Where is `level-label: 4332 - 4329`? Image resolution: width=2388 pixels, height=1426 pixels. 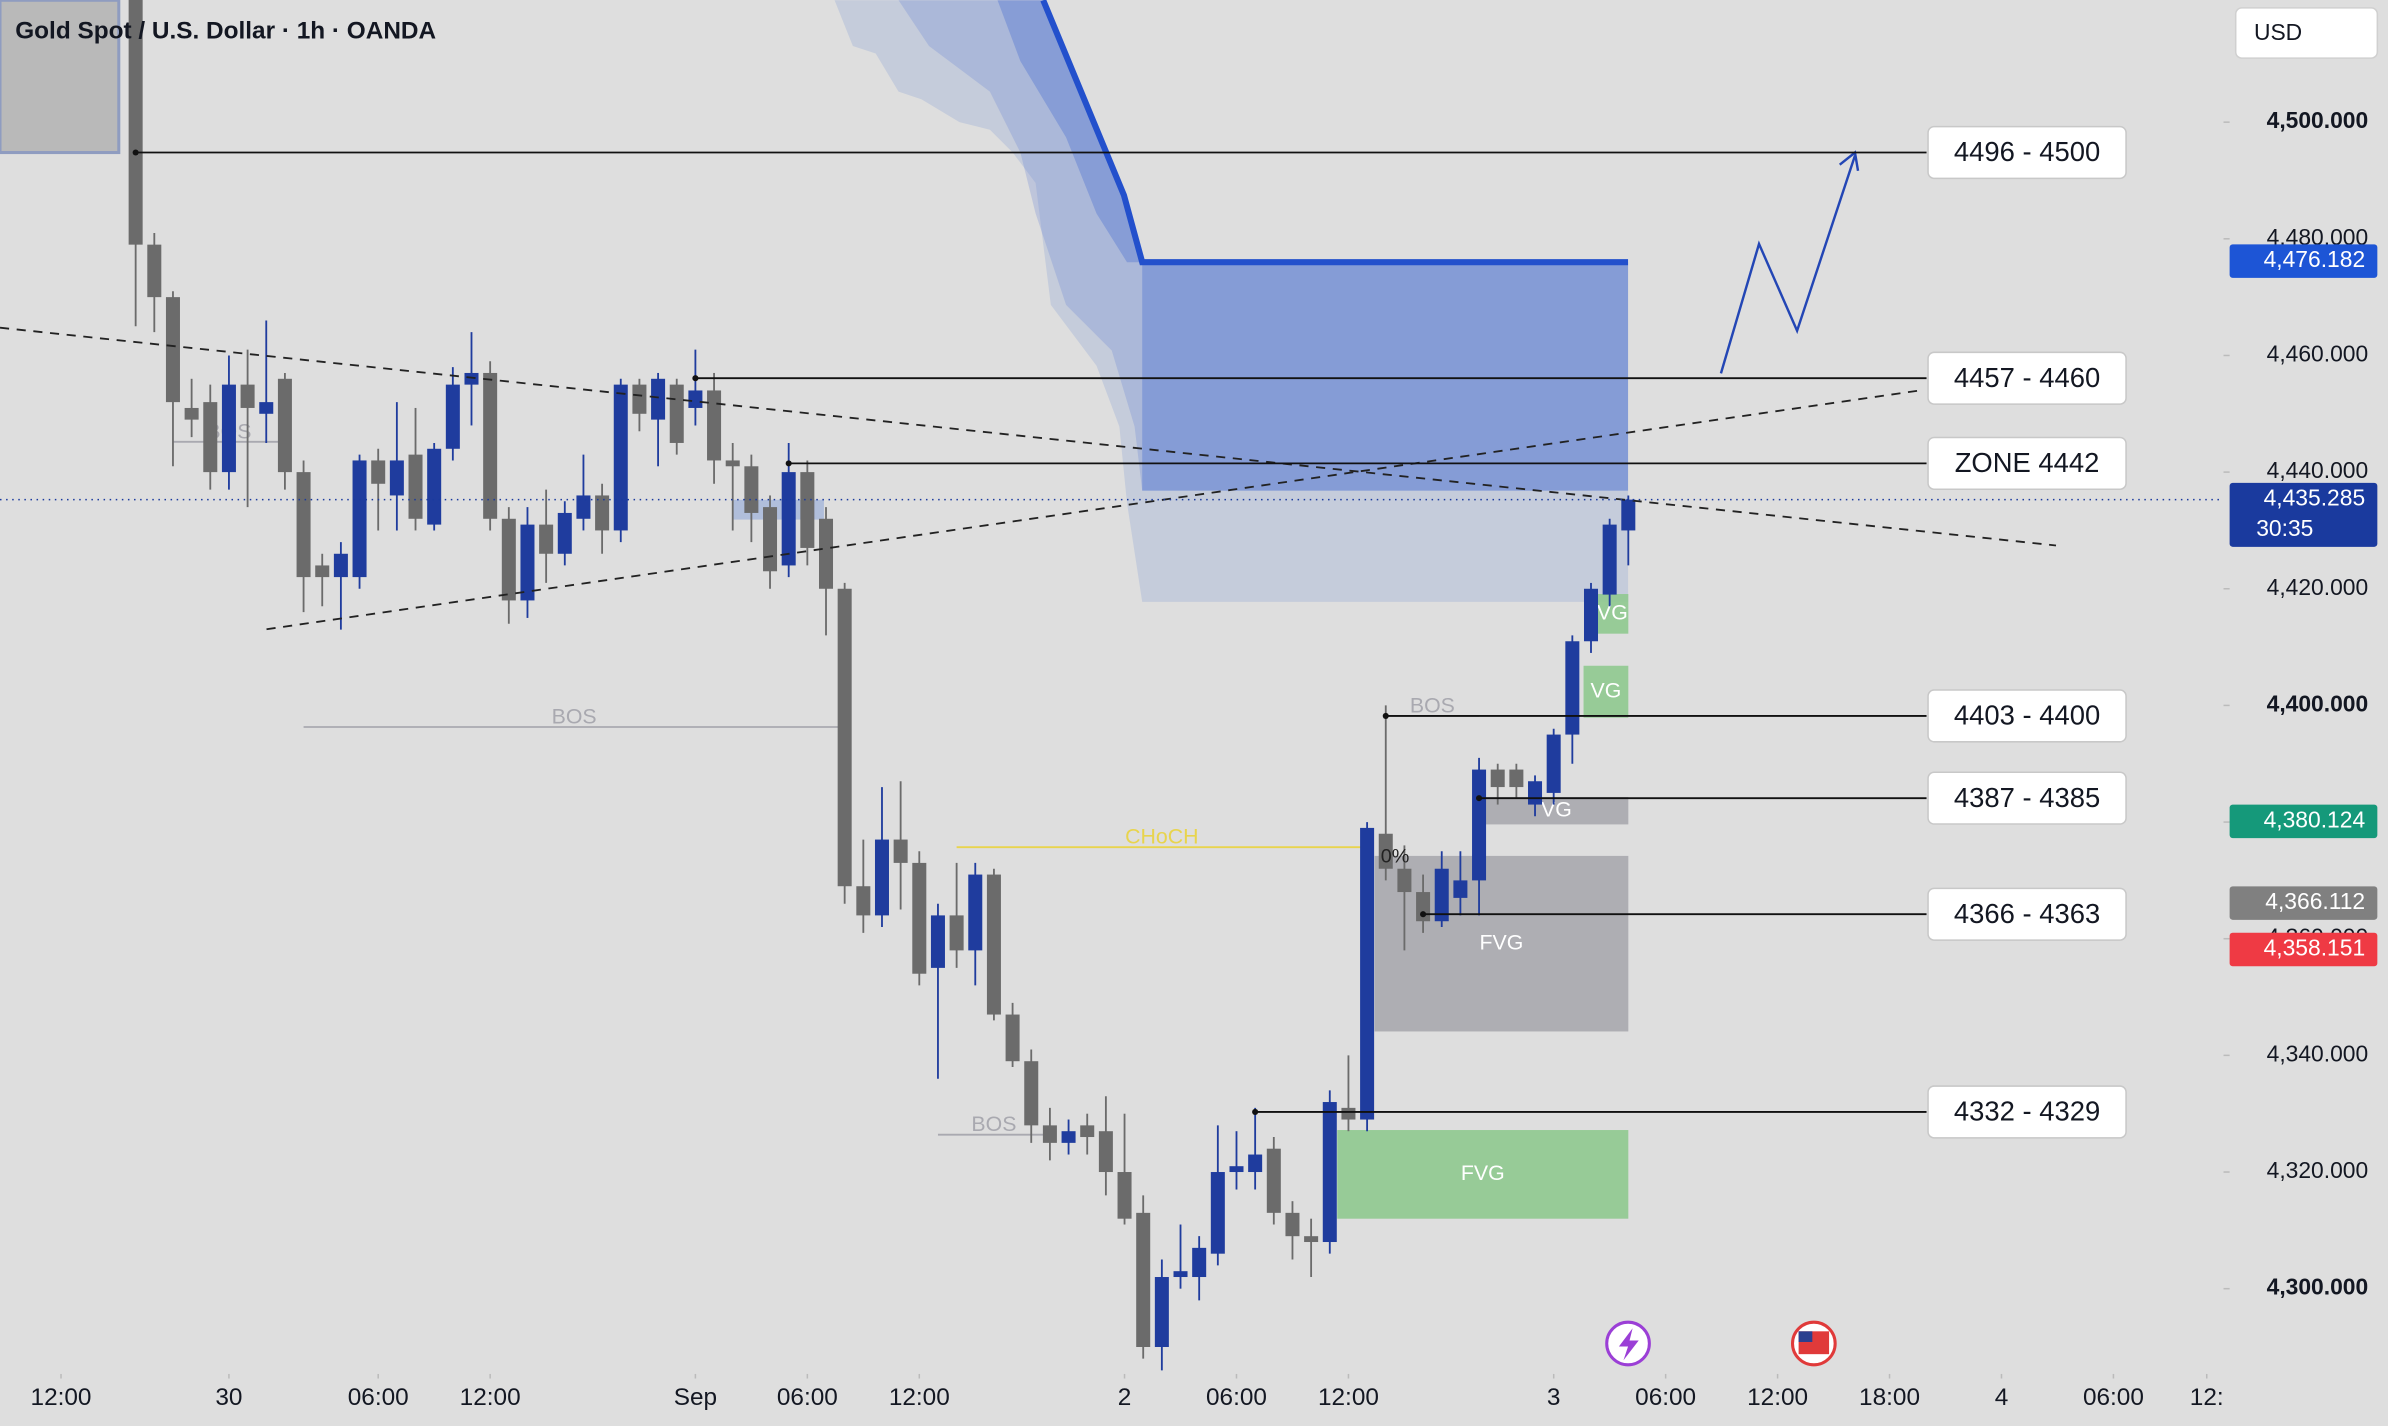
level-label: 4332 - 4329 is located at coordinates (2027, 1111).